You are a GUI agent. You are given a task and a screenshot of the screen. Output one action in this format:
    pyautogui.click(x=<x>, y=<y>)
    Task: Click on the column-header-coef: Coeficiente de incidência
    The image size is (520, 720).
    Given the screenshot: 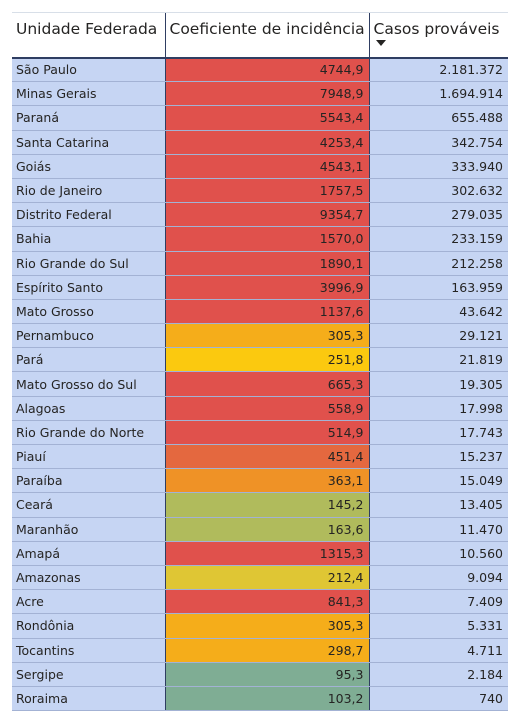 What is the action you would take?
    pyautogui.click(x=266, y=35)
    